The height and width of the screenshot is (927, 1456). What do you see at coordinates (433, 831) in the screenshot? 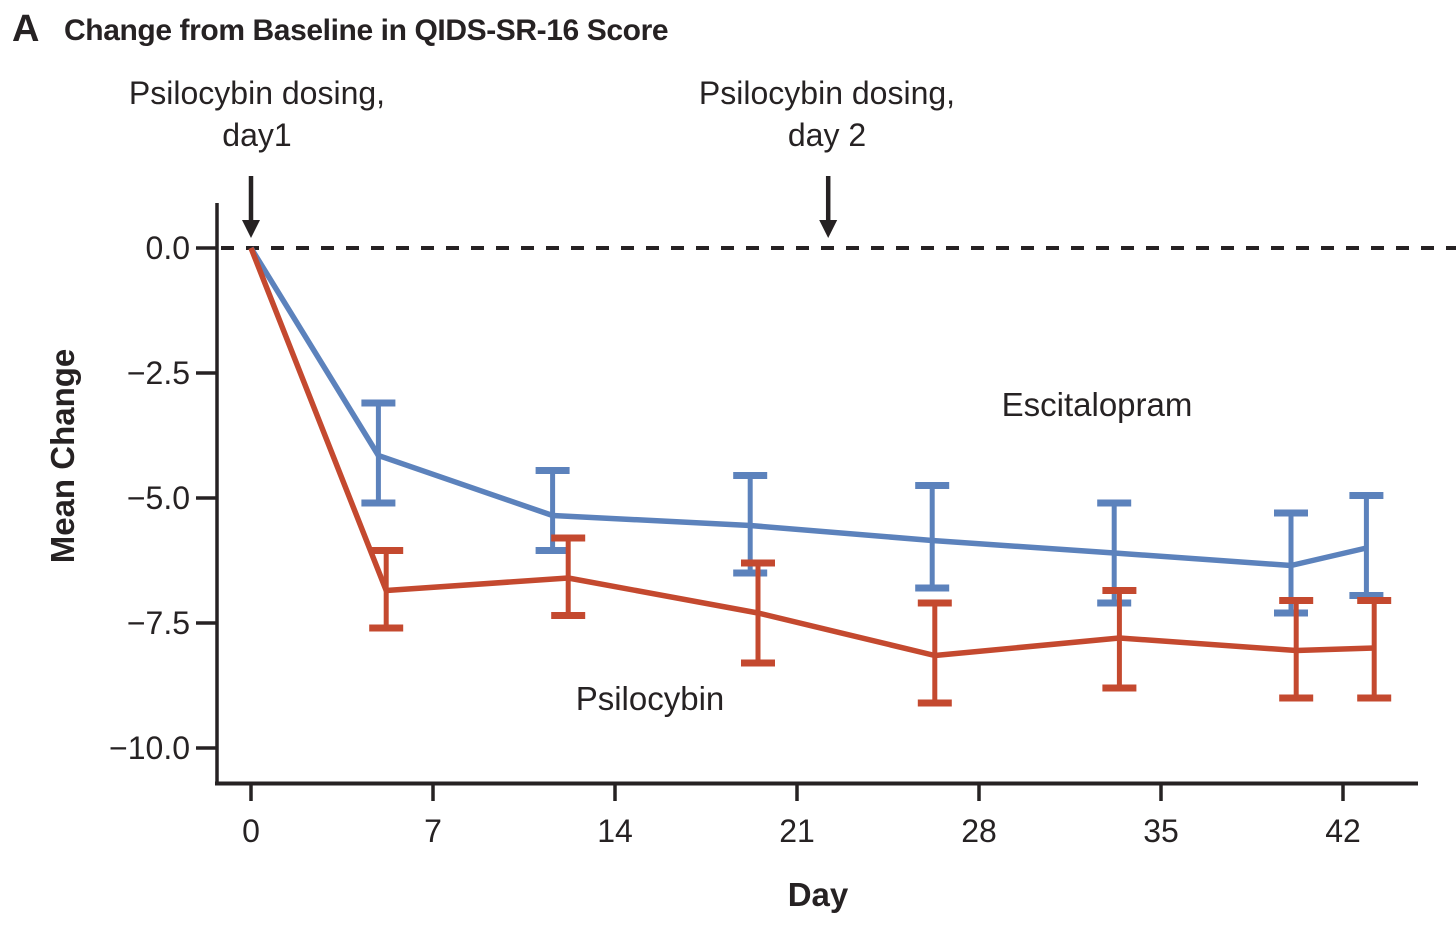
I see `x-tick-label: 7` at bounding box center [433, 831].